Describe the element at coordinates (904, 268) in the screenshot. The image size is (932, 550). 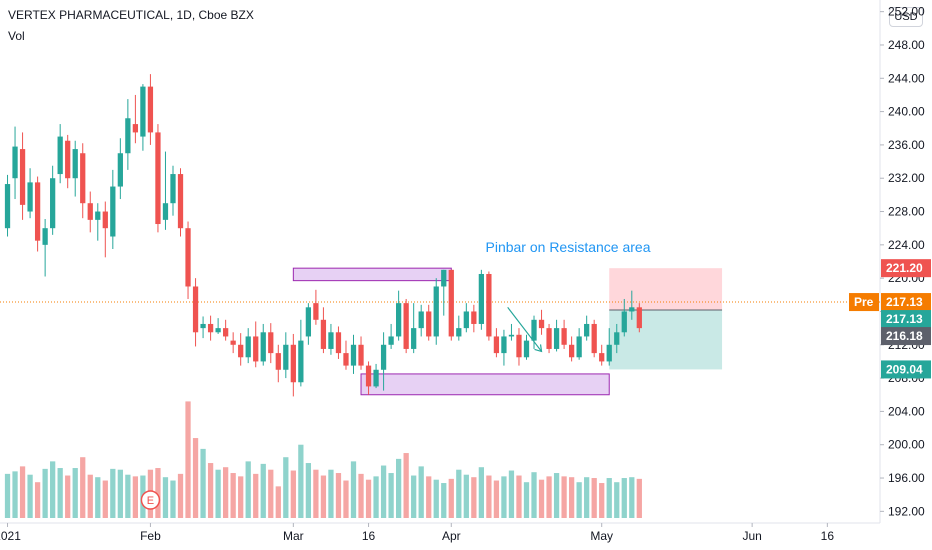
I see `price-tag-label: 221.20` at that location.